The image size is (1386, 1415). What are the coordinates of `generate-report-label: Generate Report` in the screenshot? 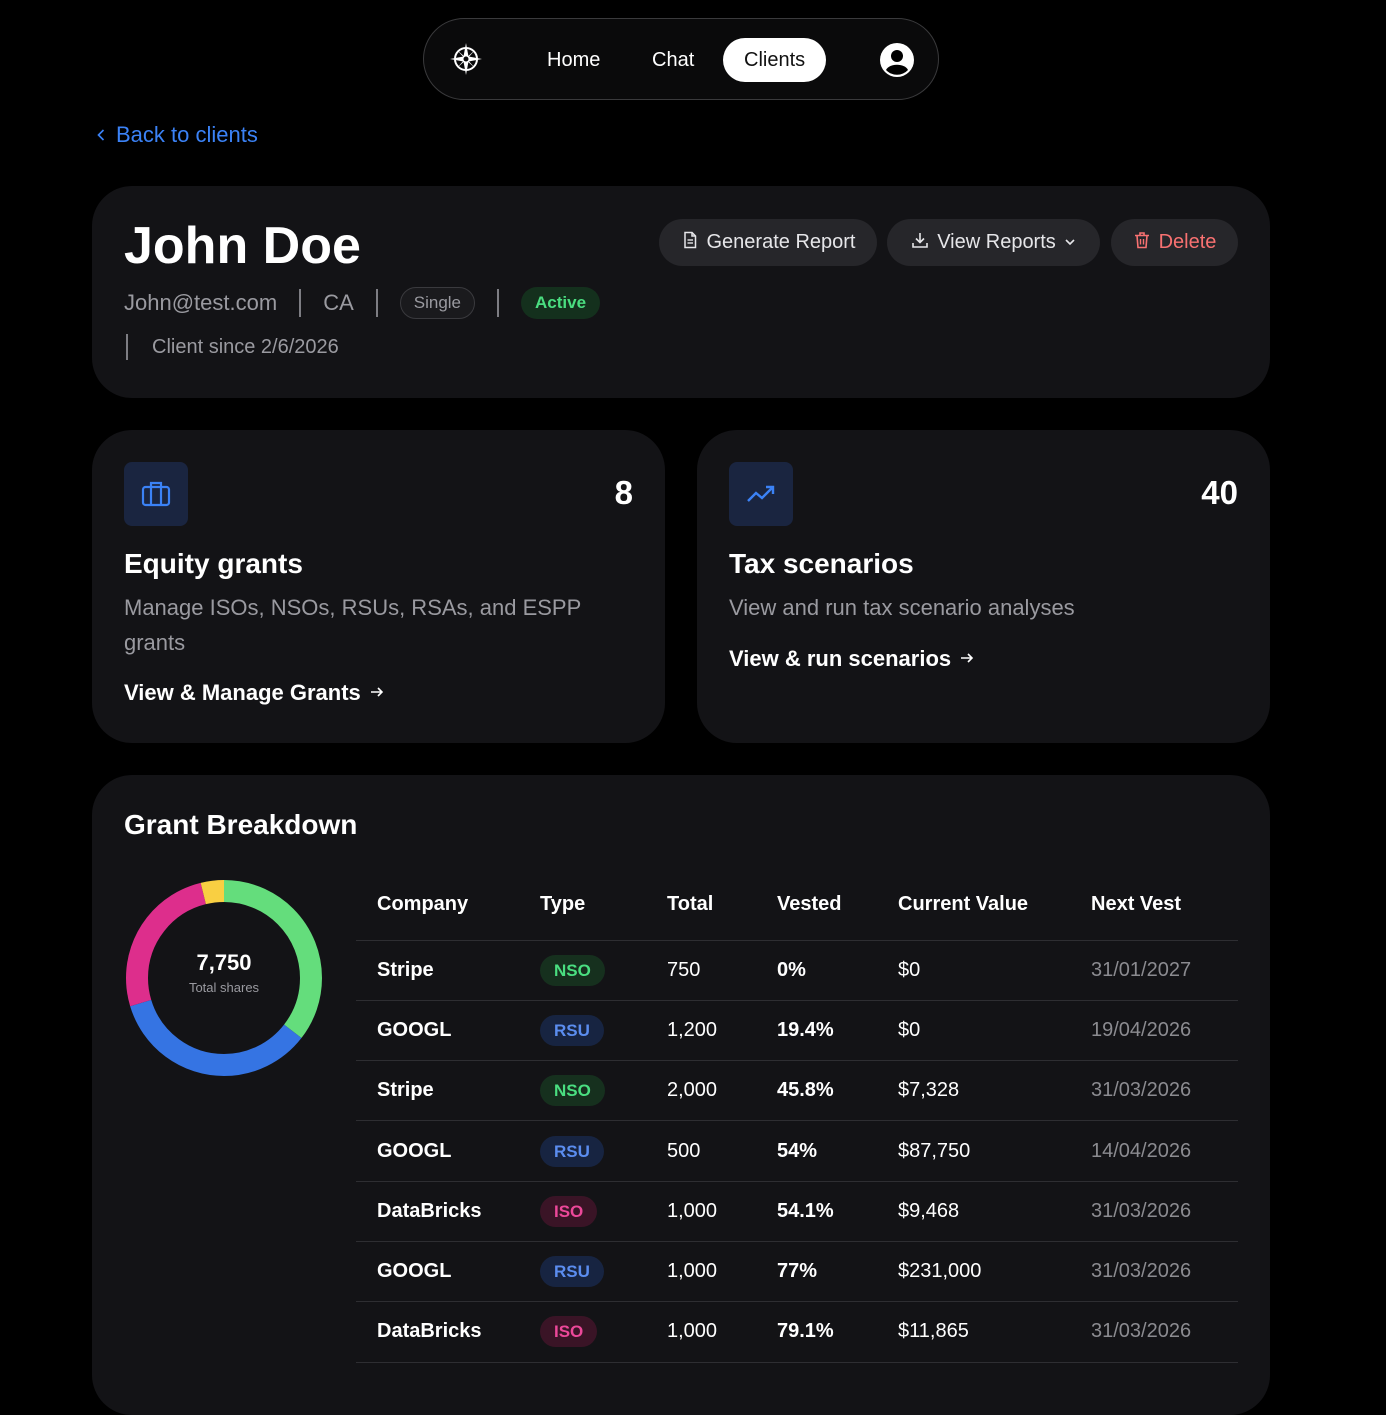 It's located at (781, 242).